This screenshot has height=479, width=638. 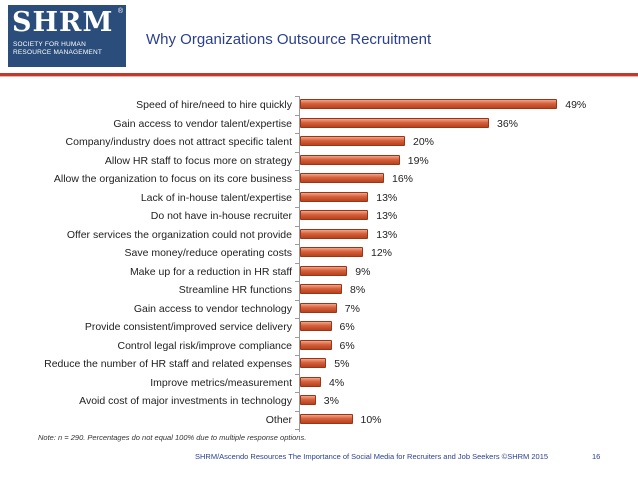 What do you see at coordinates (216, 197) in the screenshot?
I see `category-label: Lack of in-house talent/expertise` at bounding box center [216, 197].